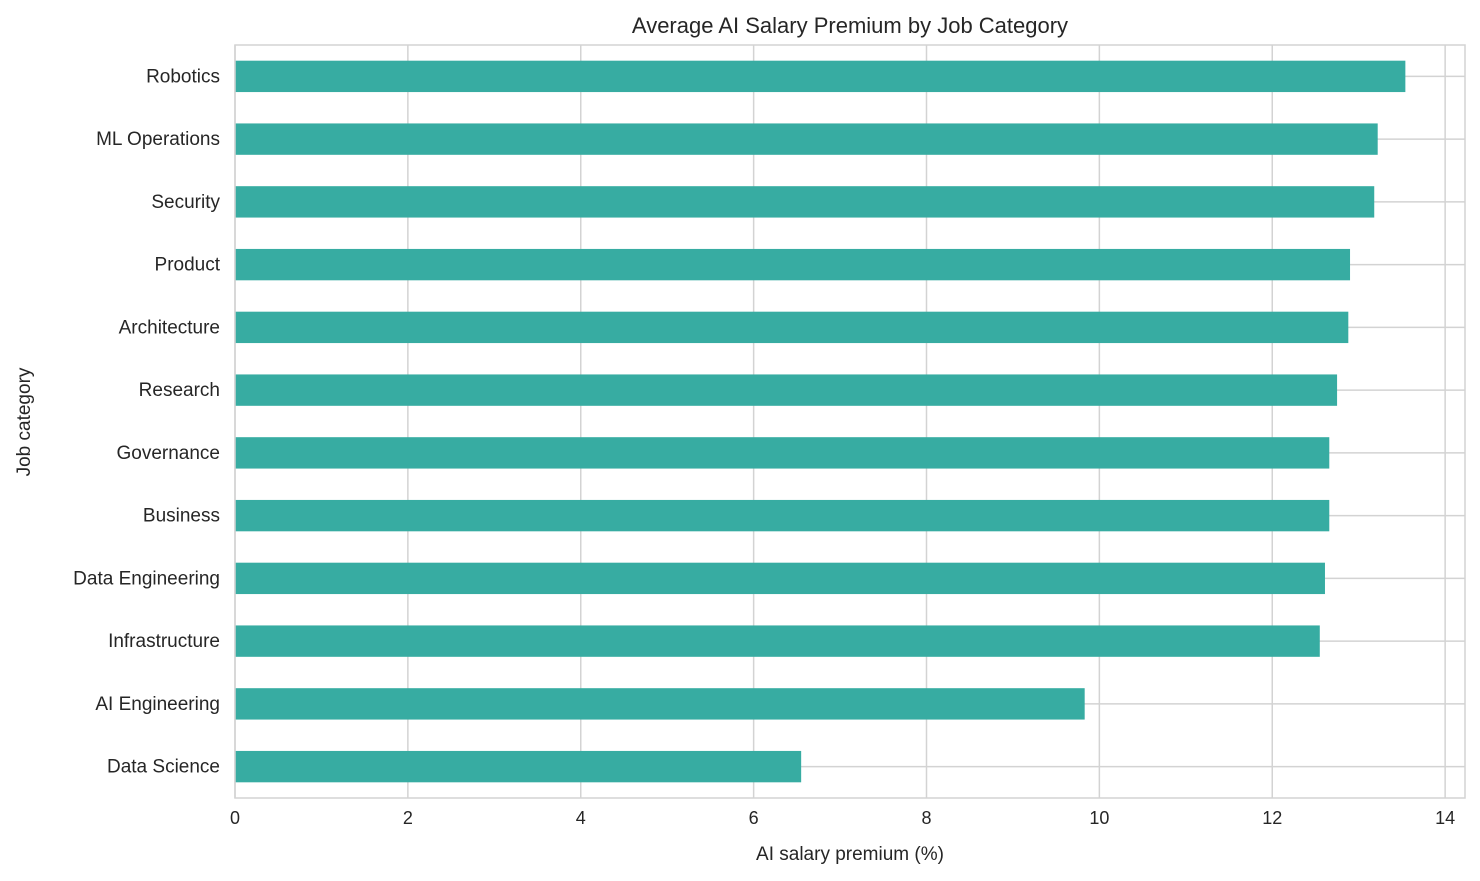 This screenshot has height=881, width=1480. What do you see at coordinates (518, 766) in the screenshot?
I see `bar-data-science` at bounding box center [518, 766].